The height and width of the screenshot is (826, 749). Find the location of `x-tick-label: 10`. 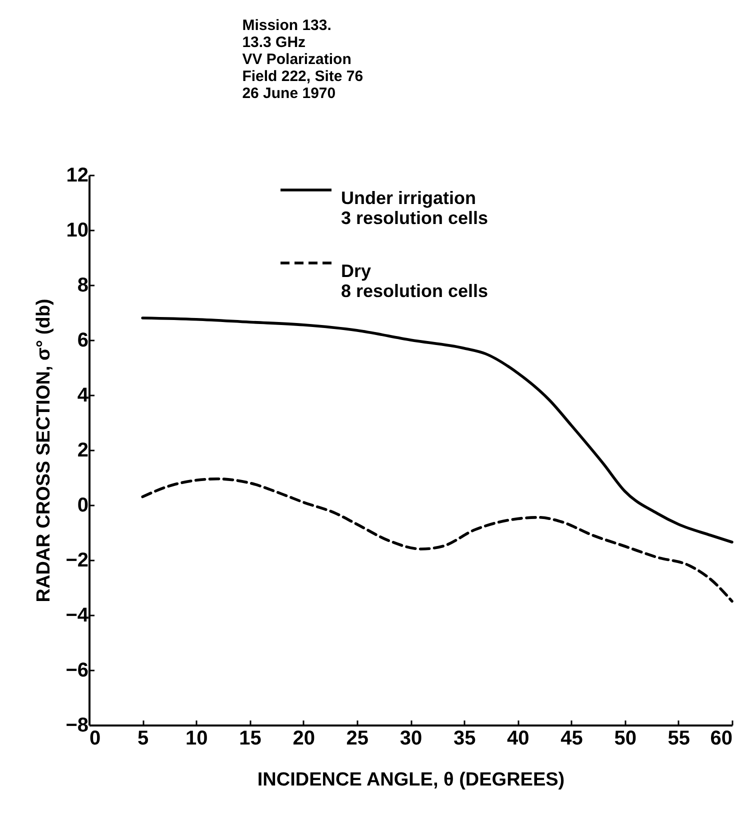

x-tick-label: 10 is located at coordinates (197, 739).